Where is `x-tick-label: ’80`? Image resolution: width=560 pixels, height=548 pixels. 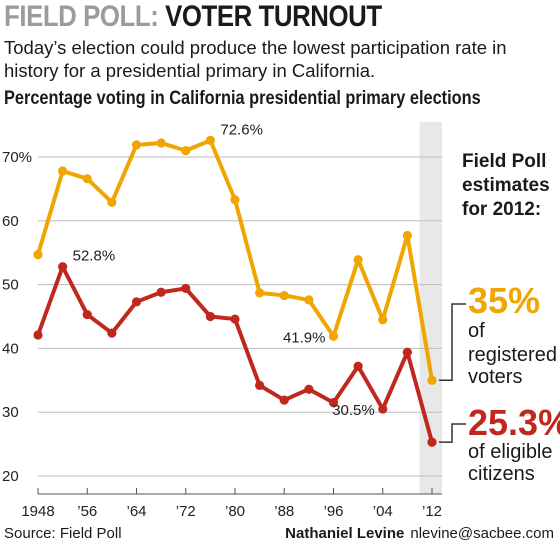
x-tick-label: ’80 is located at coordinates (235, 511).